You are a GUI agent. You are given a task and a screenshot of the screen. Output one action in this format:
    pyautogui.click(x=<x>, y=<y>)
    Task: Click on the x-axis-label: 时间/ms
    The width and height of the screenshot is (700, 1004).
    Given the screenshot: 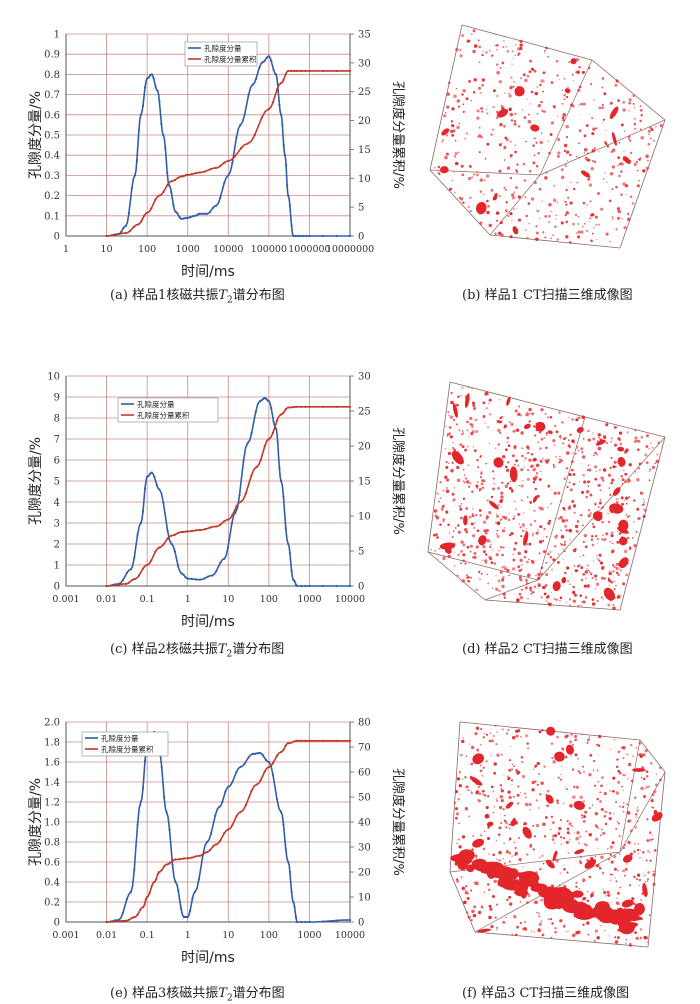 What is the action you would take?
    pyautogui.click(x=208, y=272)
    